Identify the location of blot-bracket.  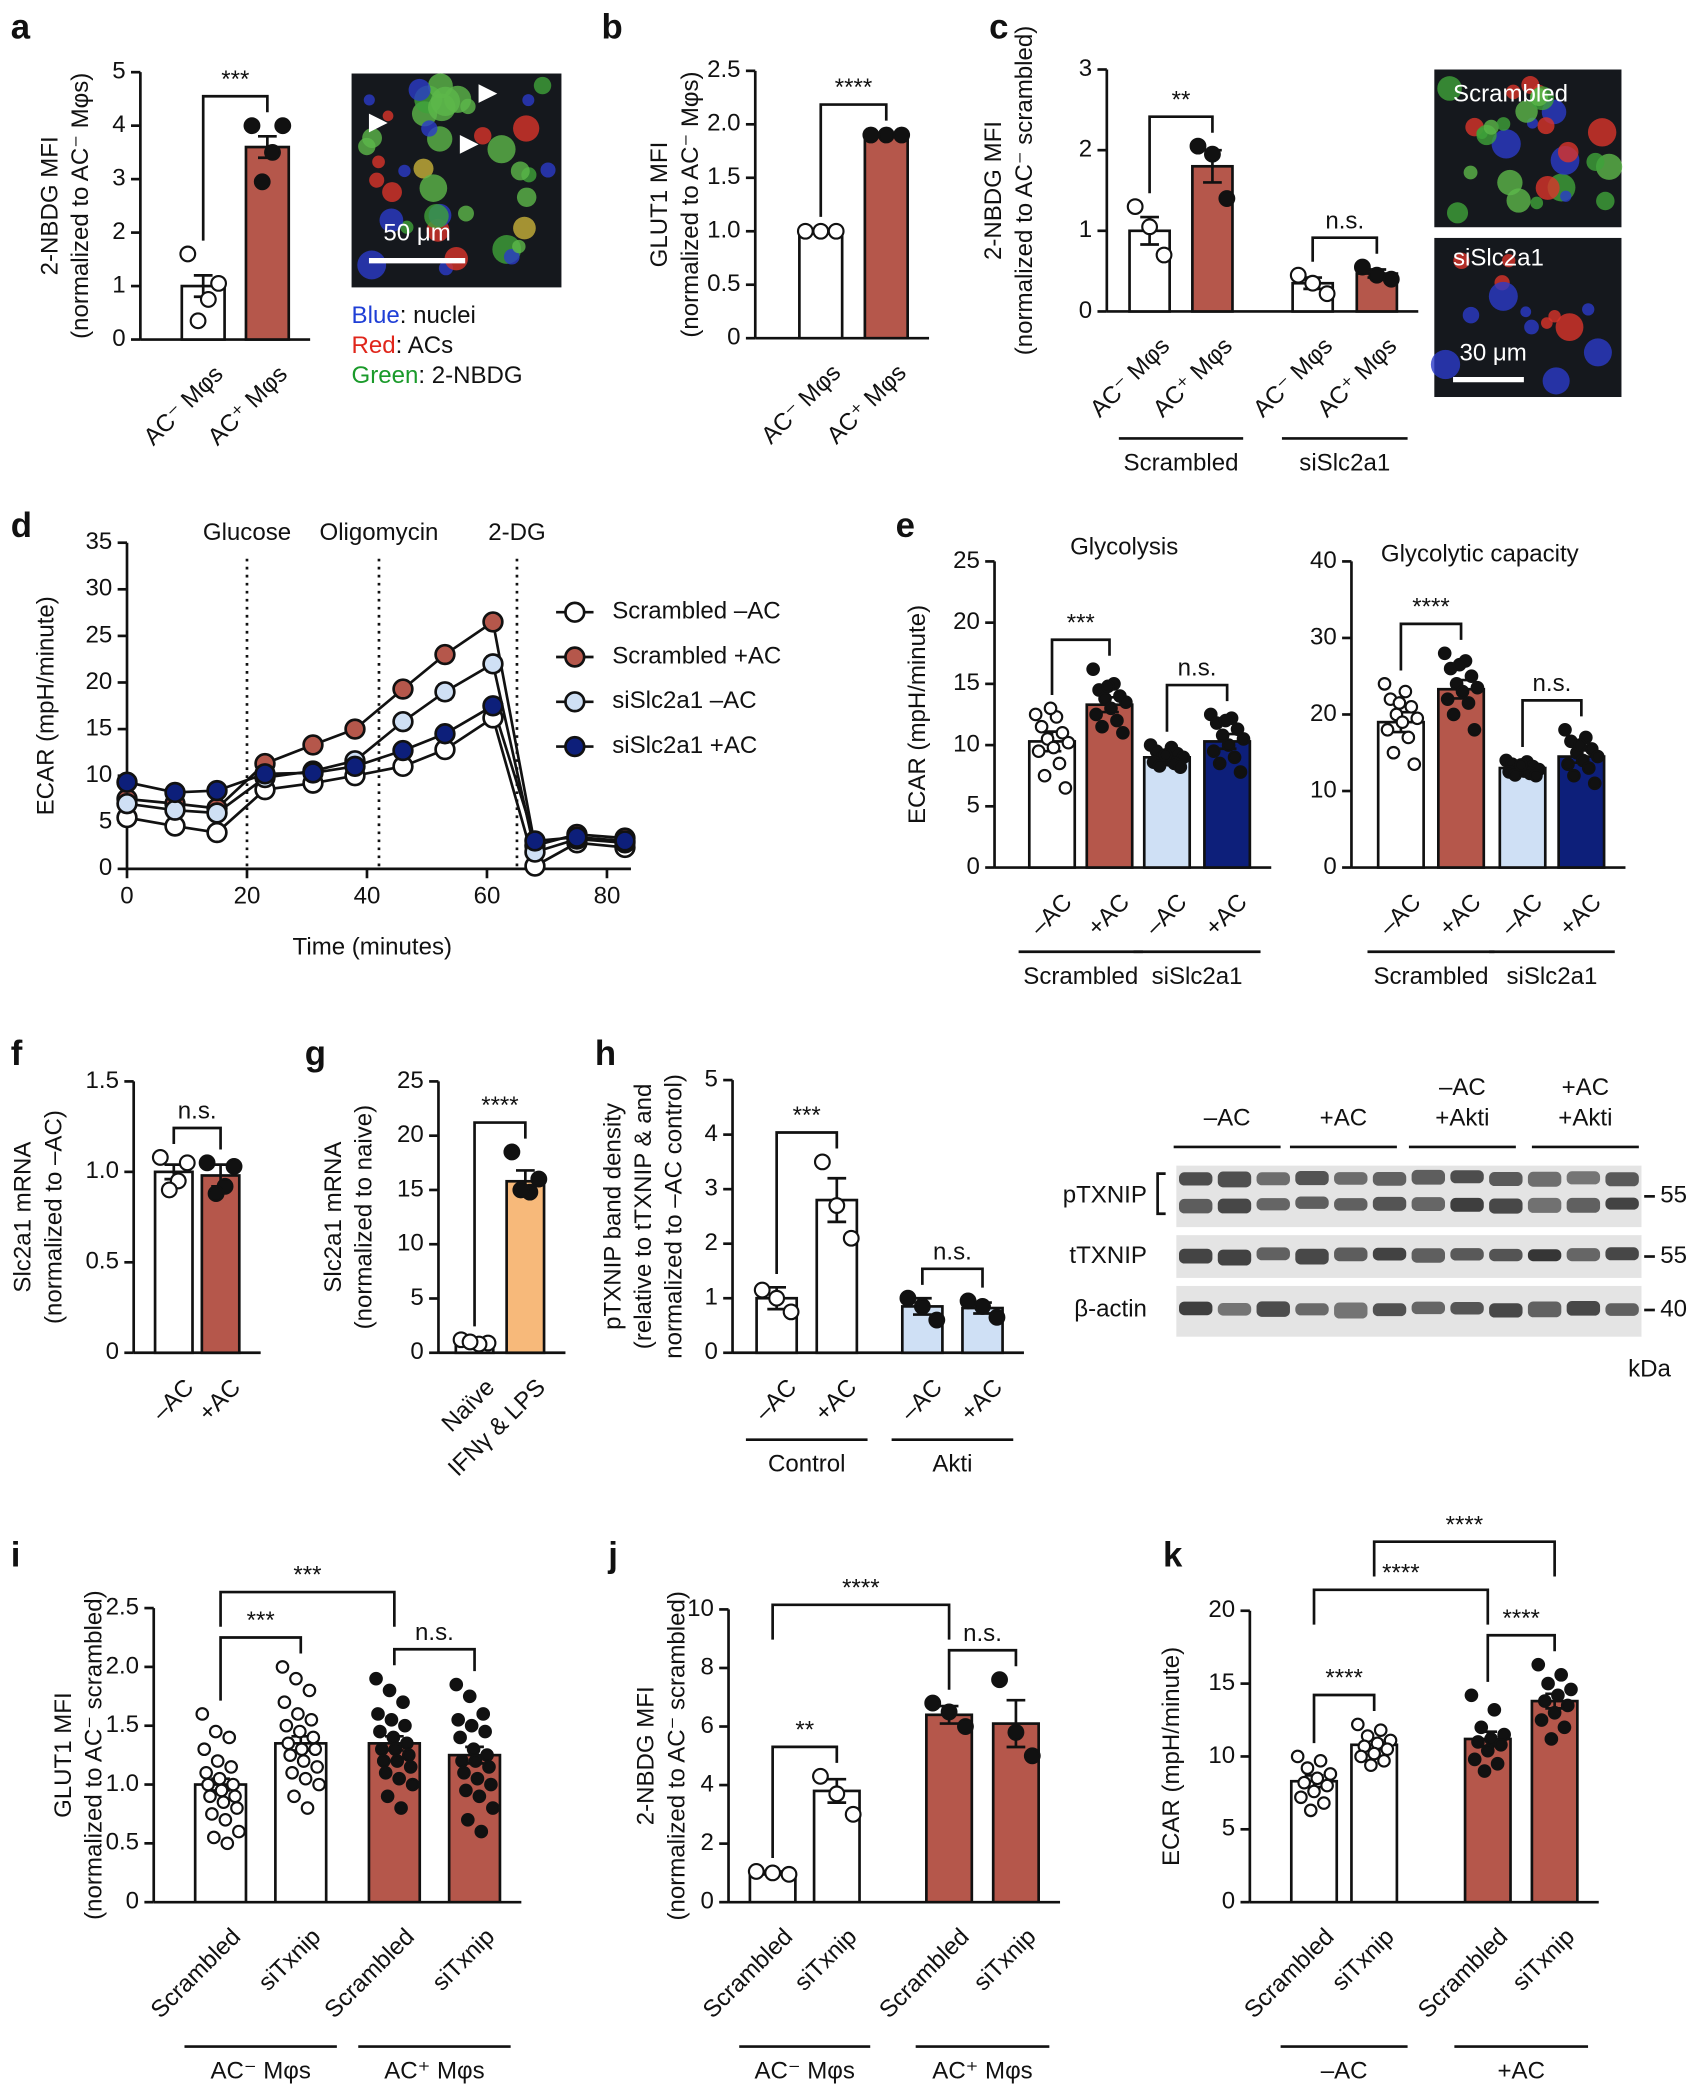
(1161, 1194).